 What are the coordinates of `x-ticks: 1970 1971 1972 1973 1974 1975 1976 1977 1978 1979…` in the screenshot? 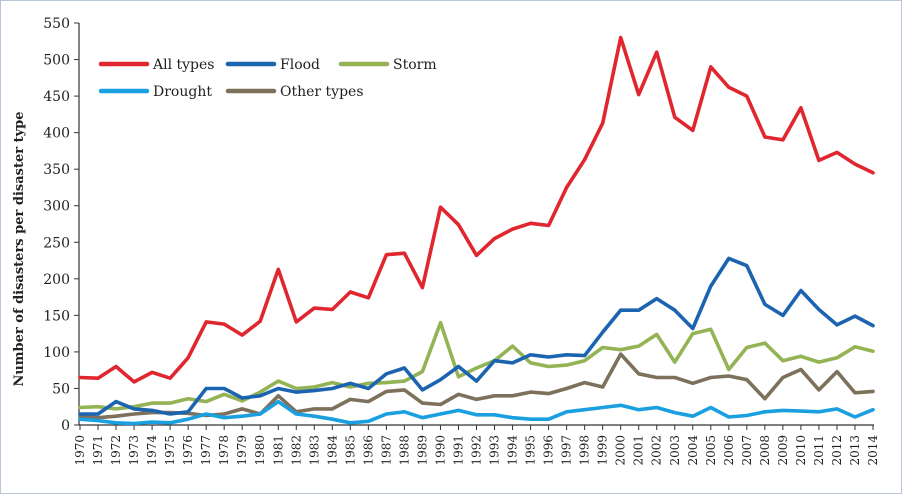 It's located at (476, 445).